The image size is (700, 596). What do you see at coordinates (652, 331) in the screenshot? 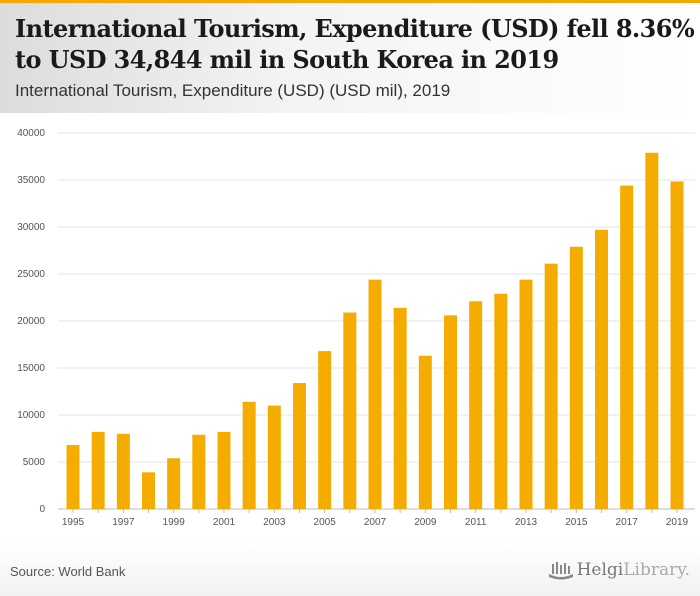
I see `bar-2018` at bounding box center [652, 331].